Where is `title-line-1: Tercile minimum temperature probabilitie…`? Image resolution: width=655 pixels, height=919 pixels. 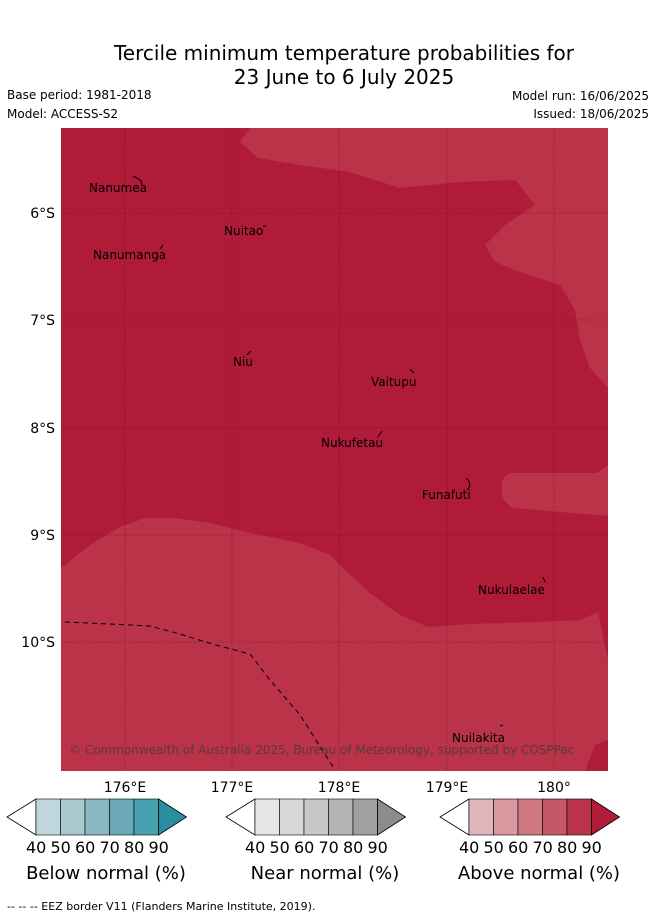 title-line-1: Tercile minimum temperature probabilitie… is located at coordinates (344, 53).